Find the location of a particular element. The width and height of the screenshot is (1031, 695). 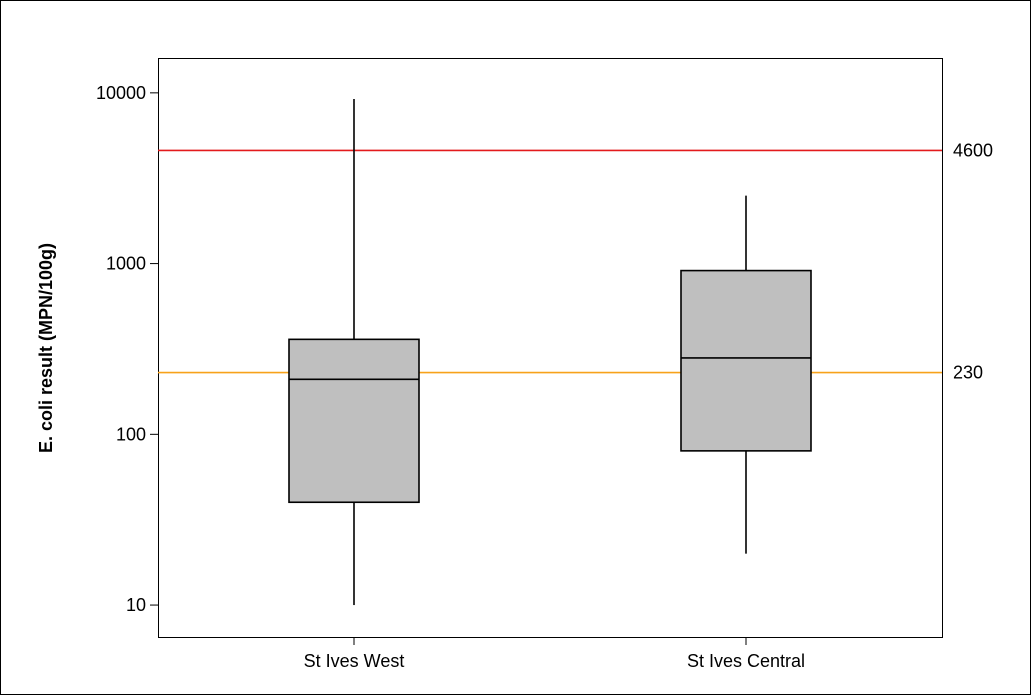

reference-line-label: 4600 is located at coordinates (973, 150).